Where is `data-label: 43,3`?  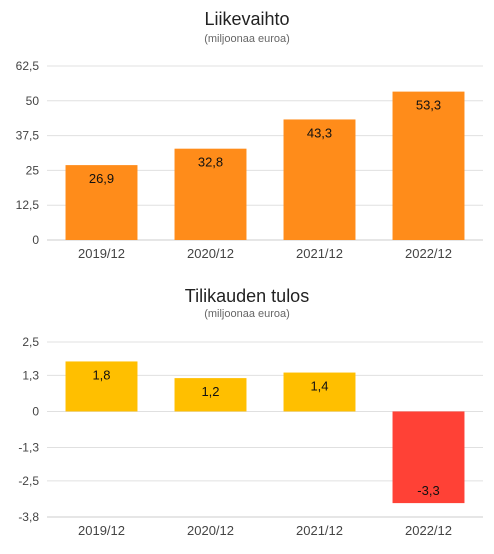
data-label: 43,3 is located at coordinates (319, 132).